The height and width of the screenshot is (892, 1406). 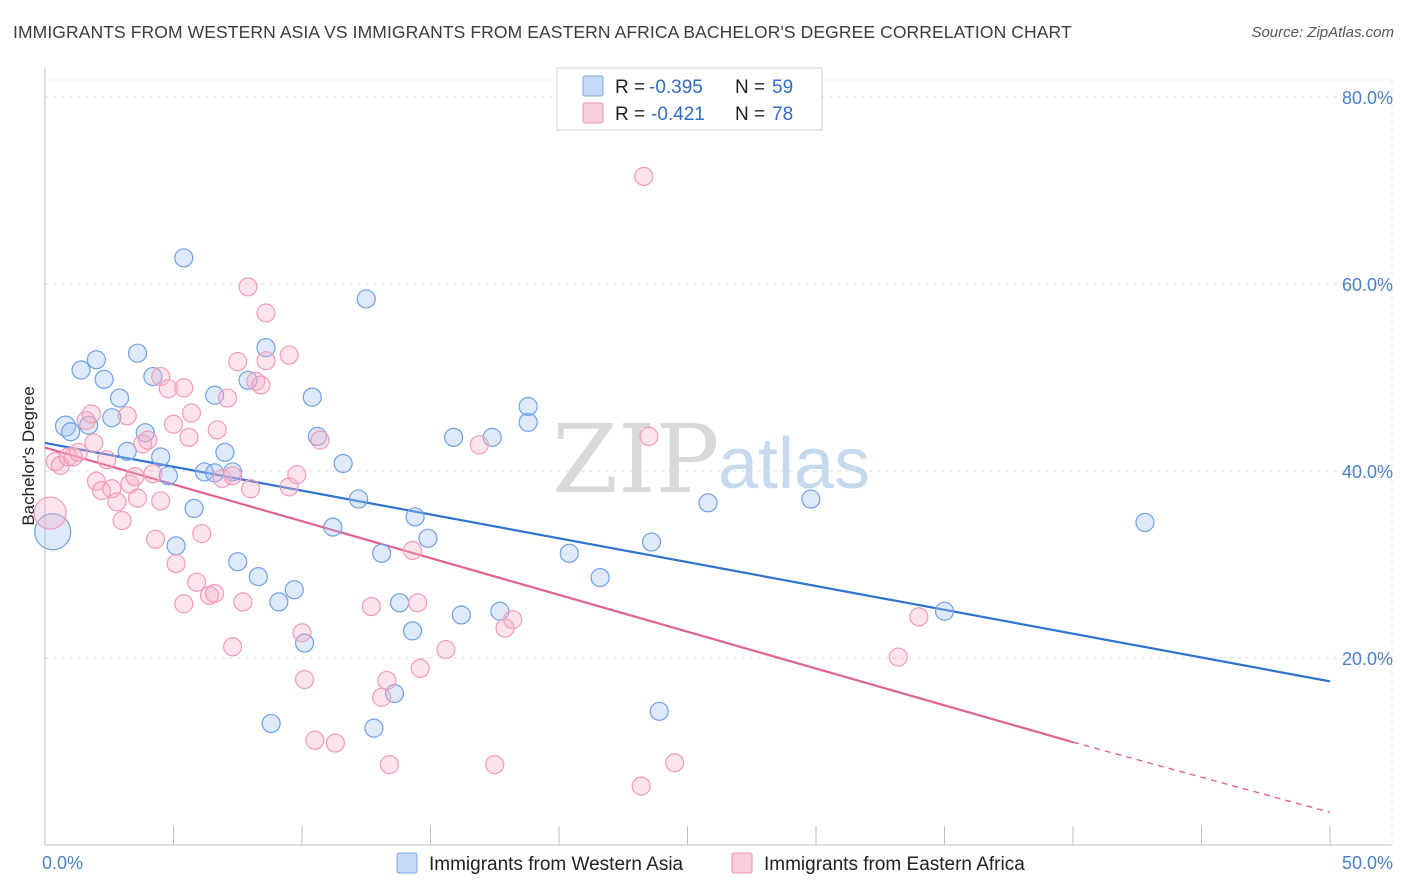 What do you see at coordinates (62, 863) in the screenshot?
I see `x-tick-label-min: 0.0%` at bounding box center [62, 863].